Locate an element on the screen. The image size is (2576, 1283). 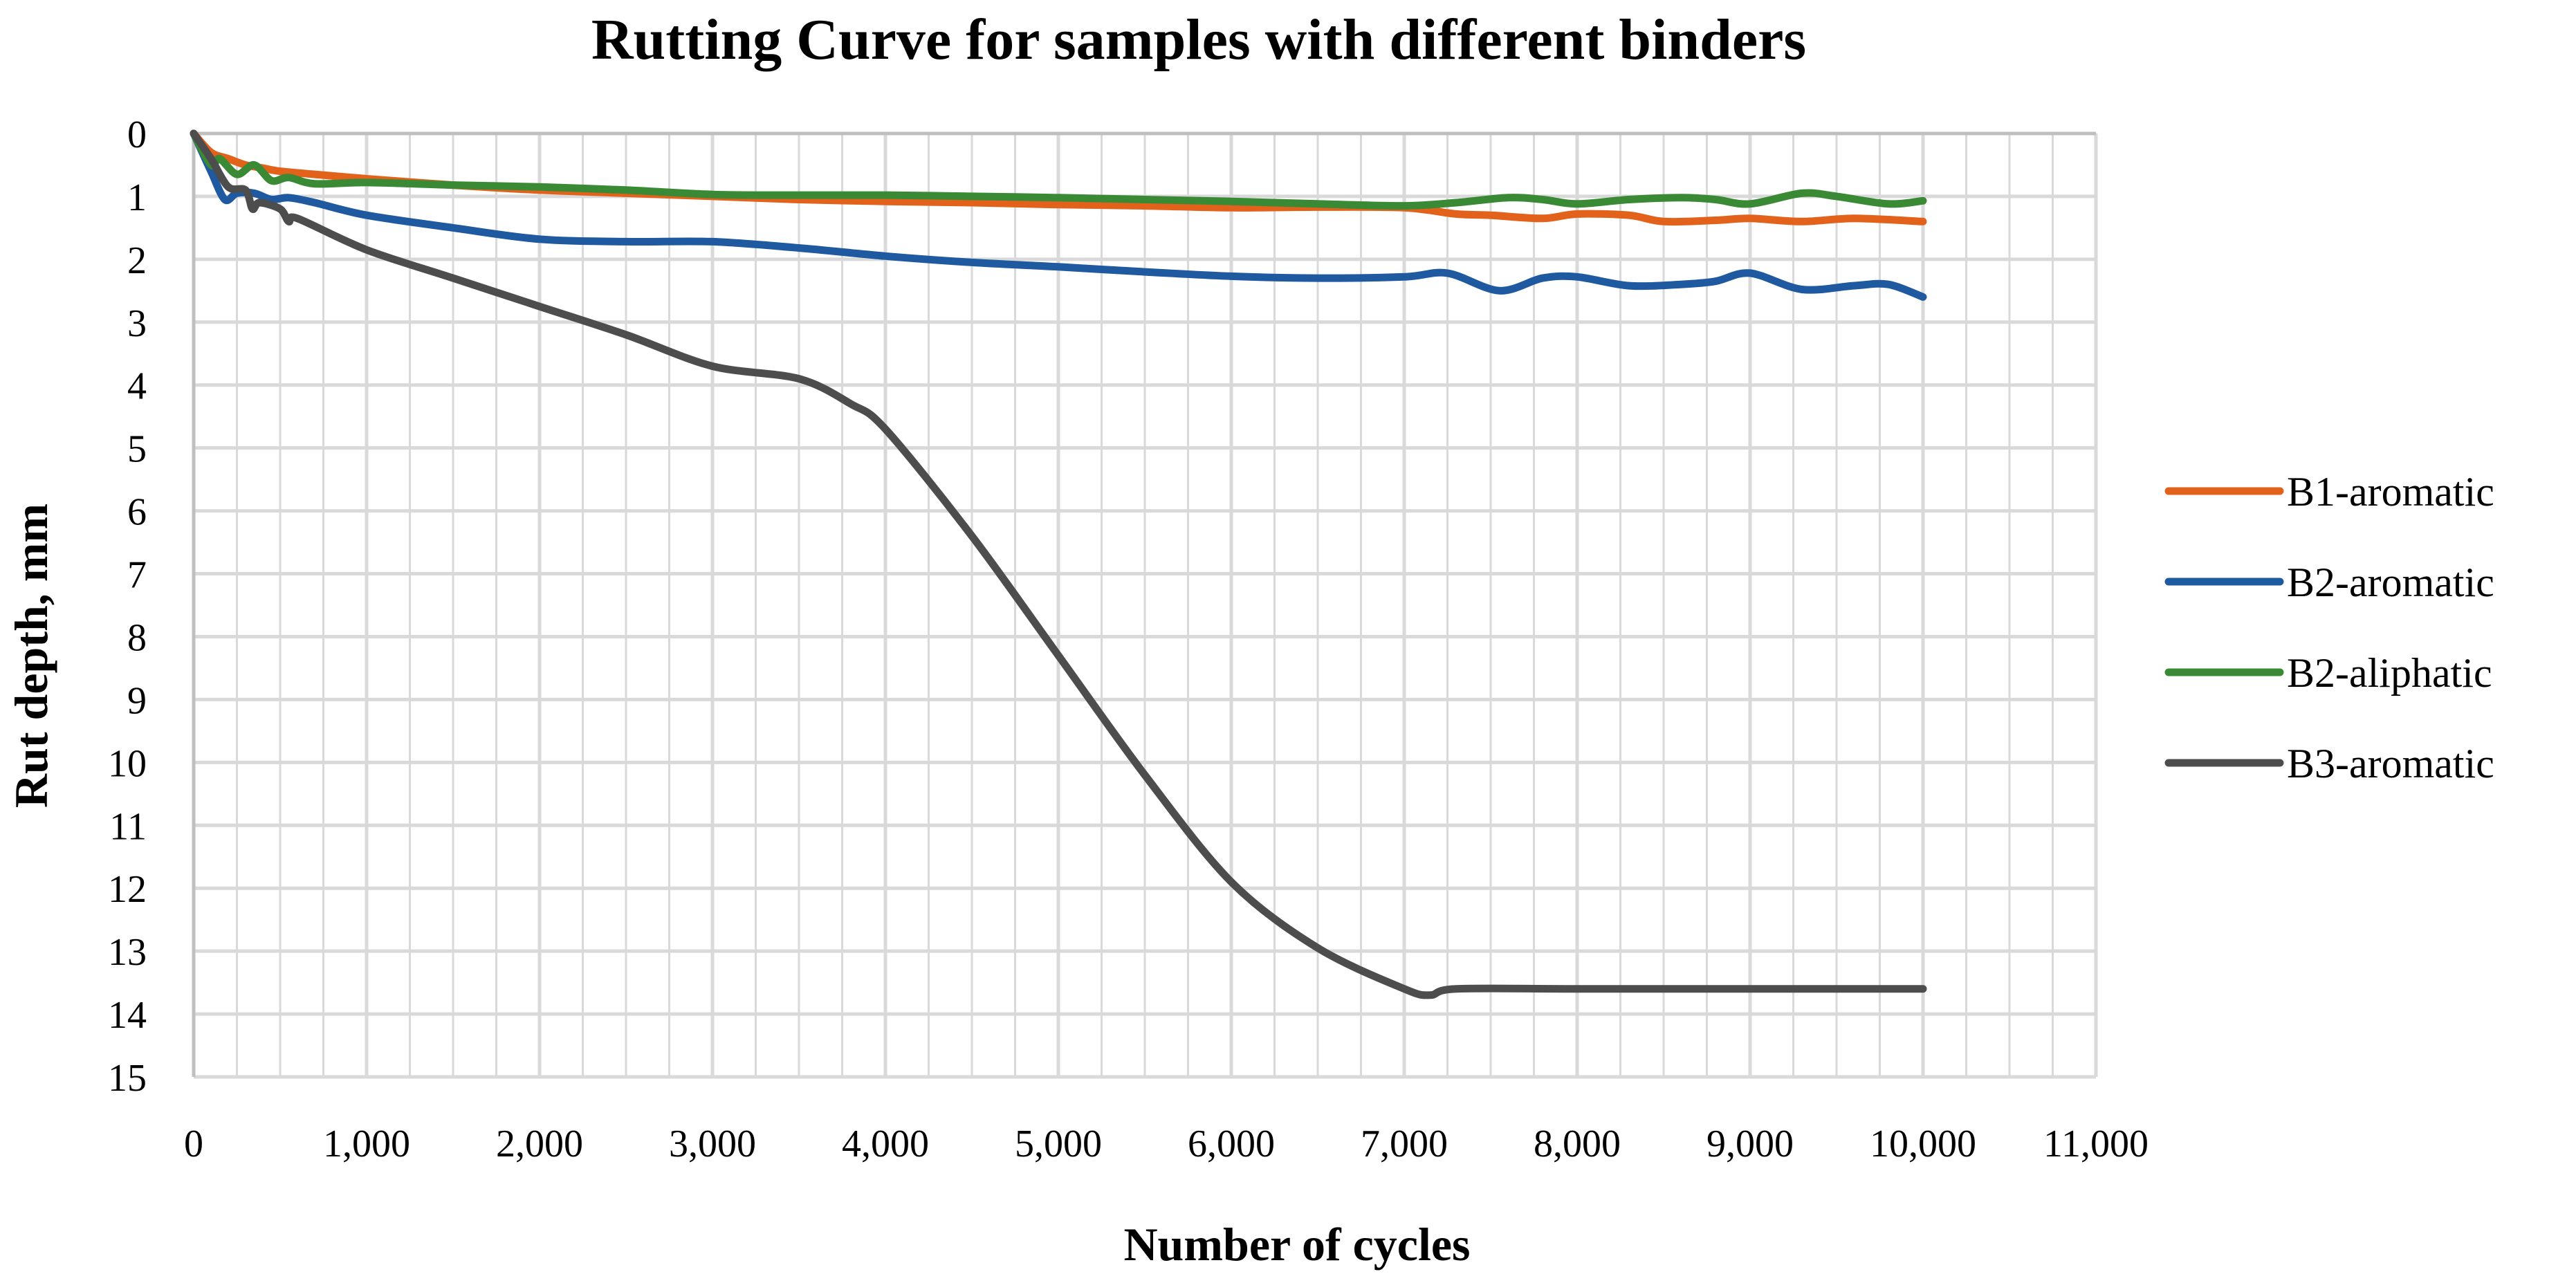
x-axis-title: Number of cycles is located at coordinates (1296, 1244).